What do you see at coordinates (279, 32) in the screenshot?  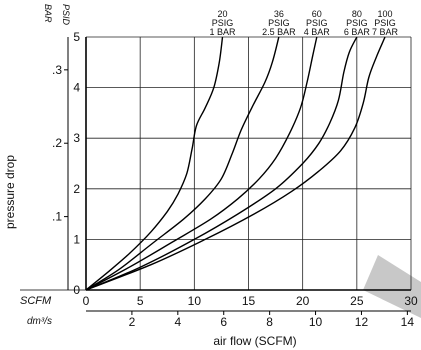 I see `series-label-1: 2.5 BAR` at bounding box center [279, 32].